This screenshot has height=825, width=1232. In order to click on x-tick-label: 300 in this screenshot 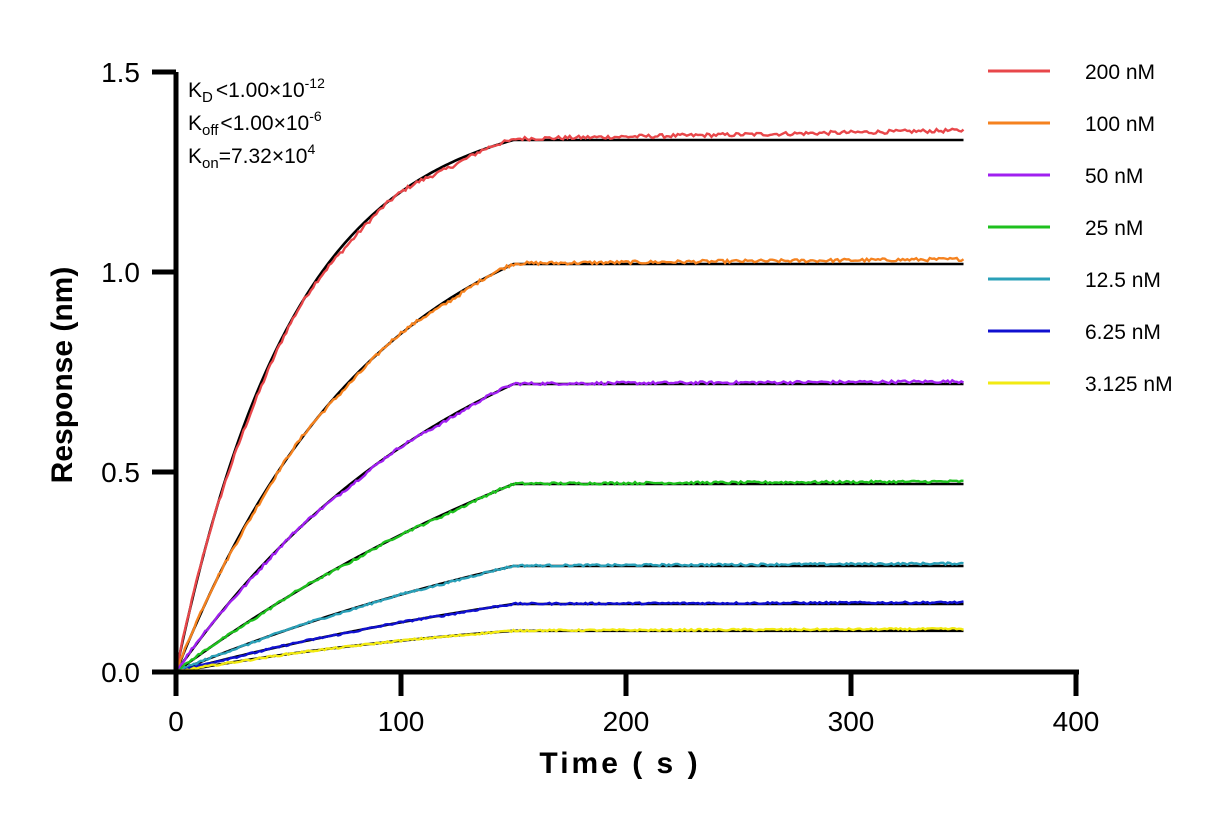, I will do `click(851, 721)`.